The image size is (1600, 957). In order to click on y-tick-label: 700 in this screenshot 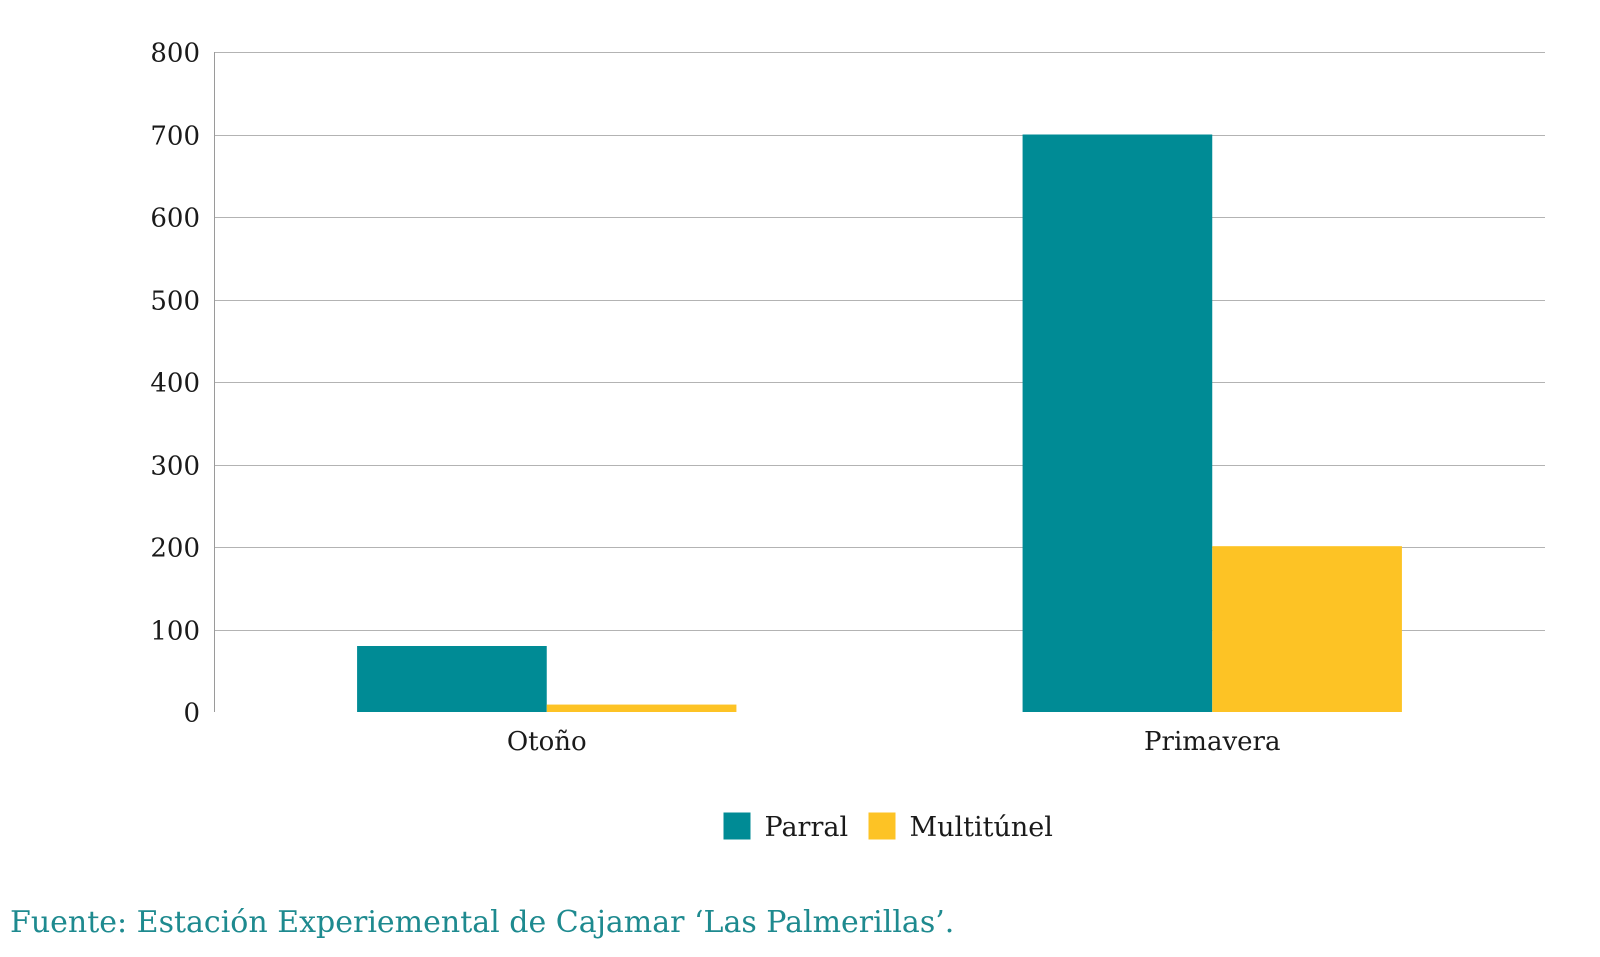, I will do `click(175, 137)`.